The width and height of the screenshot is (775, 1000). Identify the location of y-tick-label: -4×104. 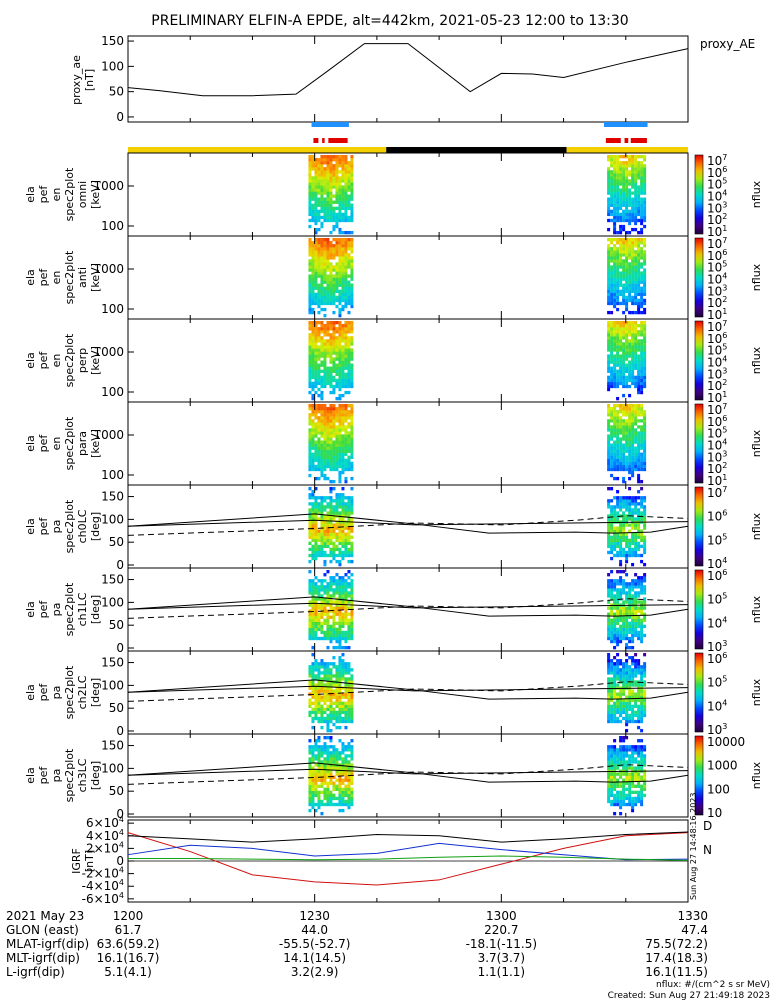
(103, 885).